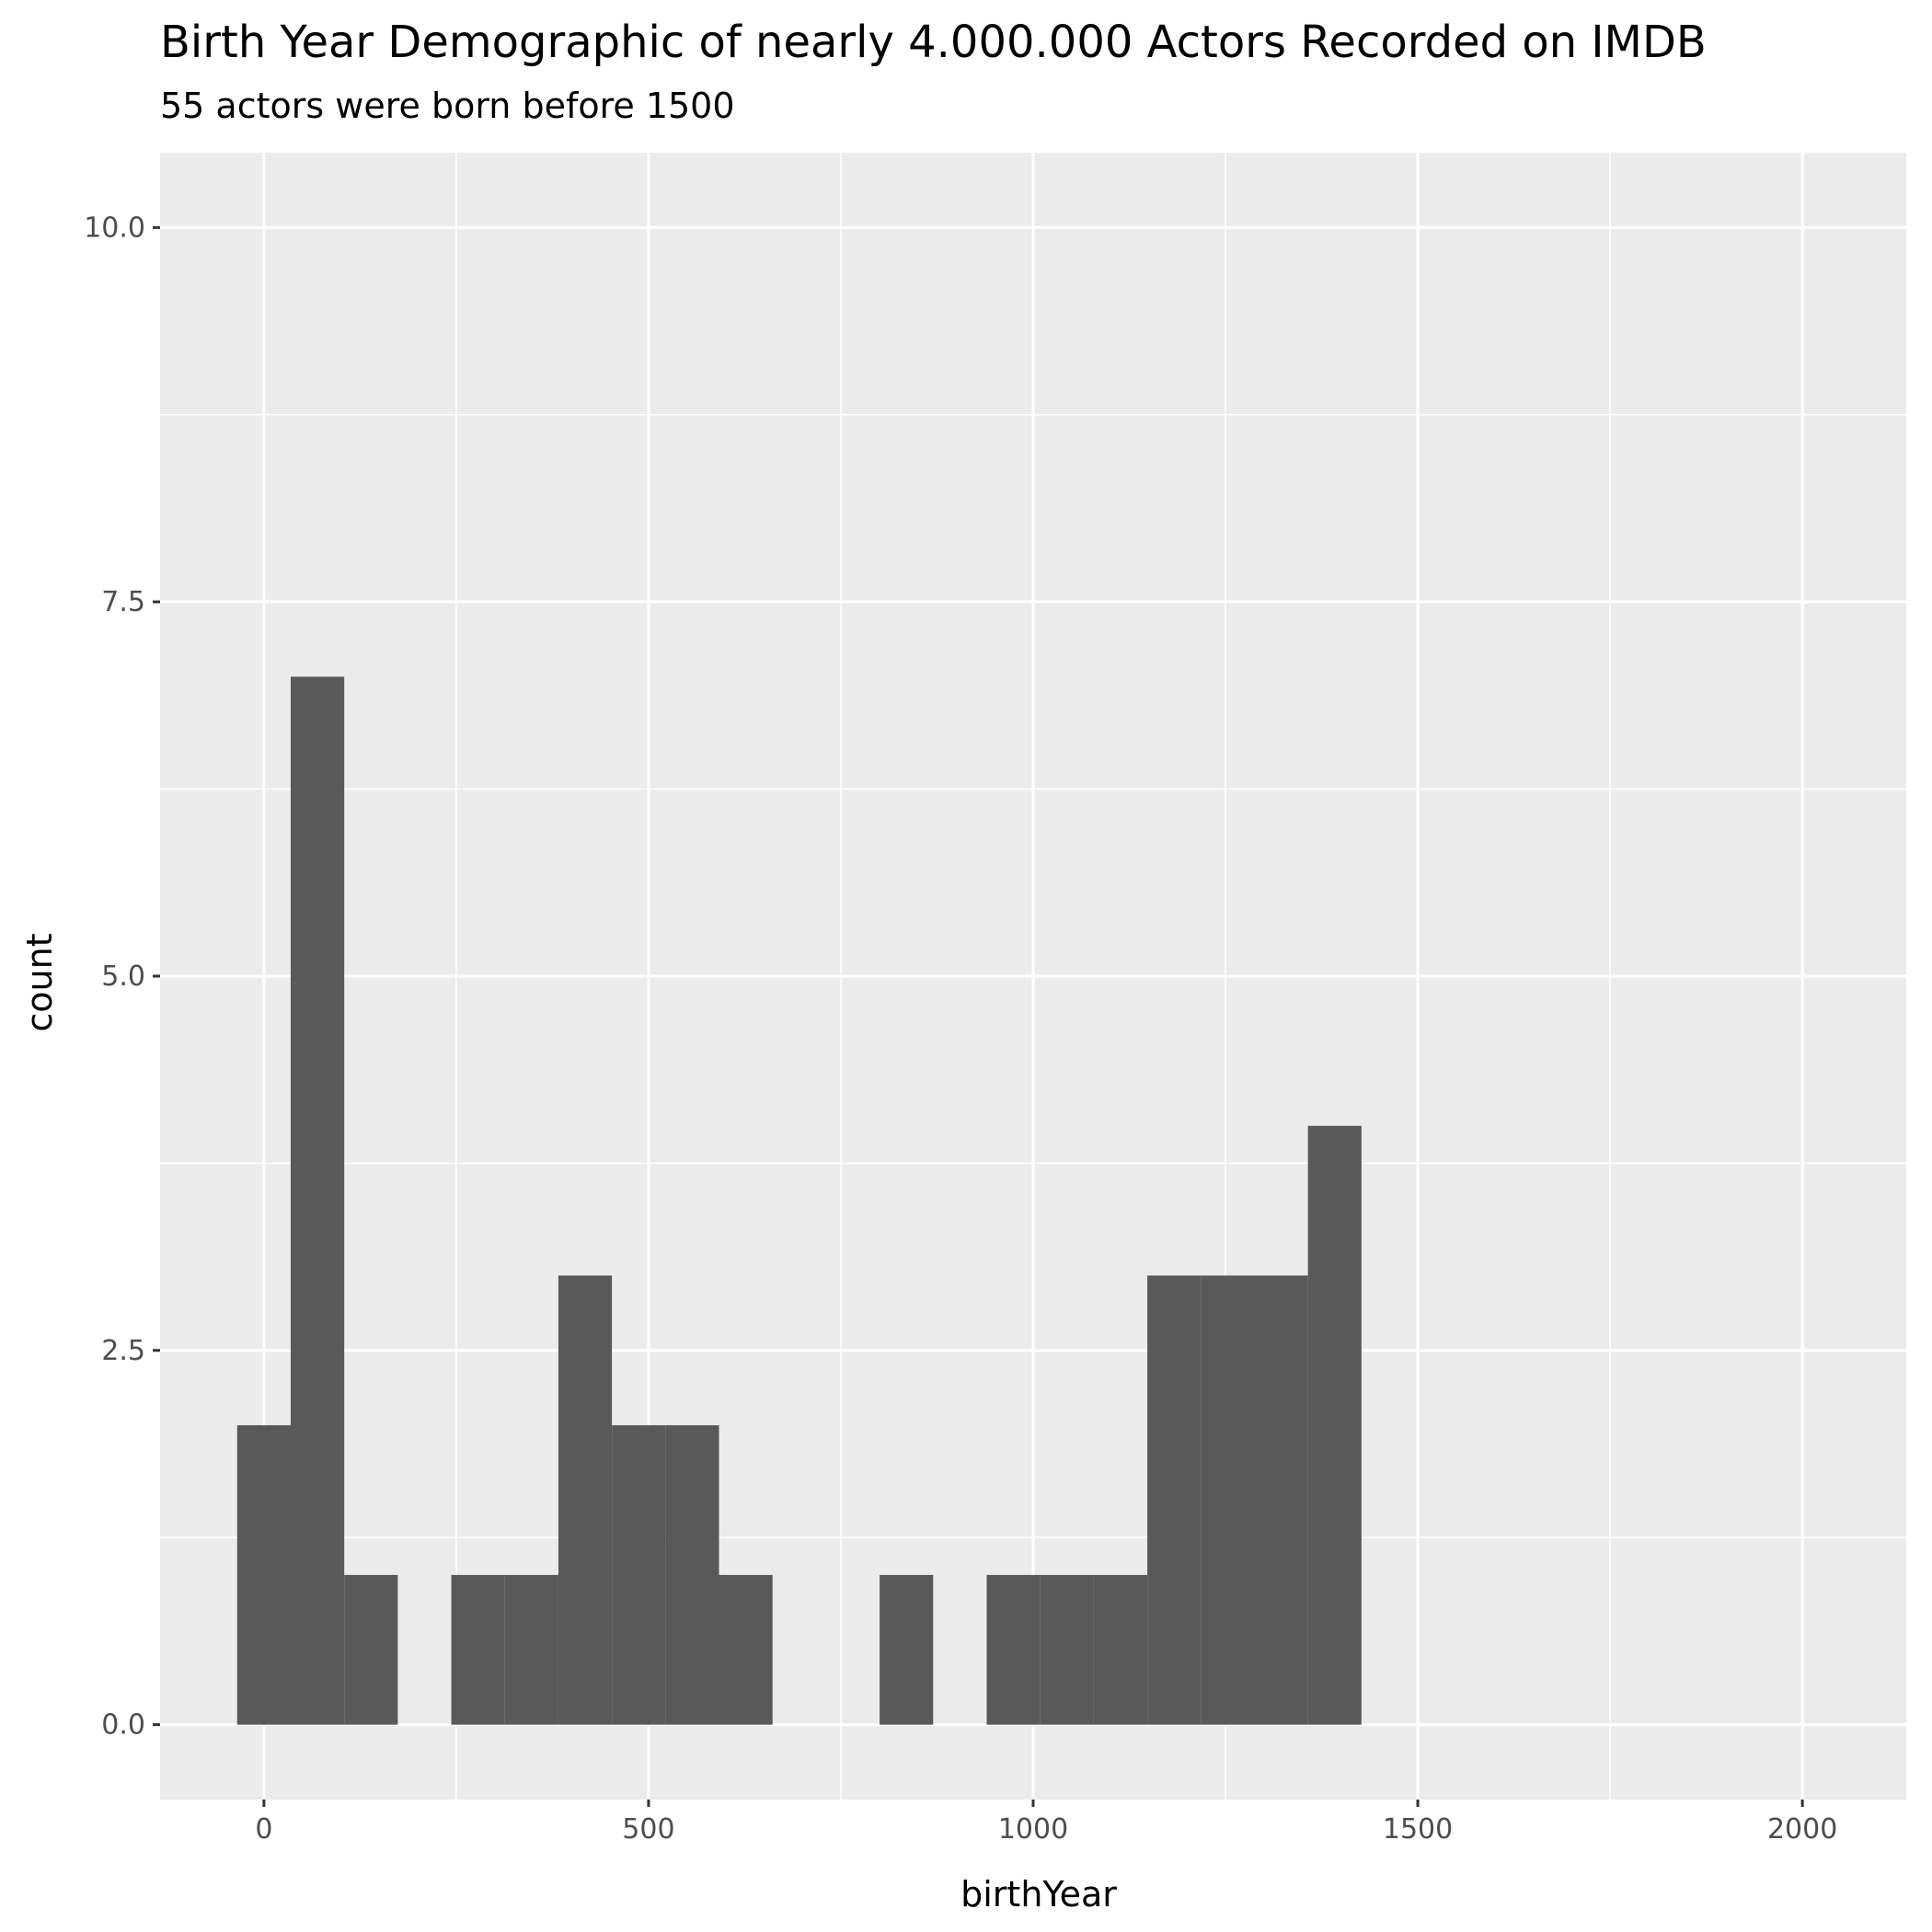 The image size is (1932, 1932). What do you see at coordinates (447, 106) in the screenshot?
I see `chart-subtitle: 55 actors were born before 1500` at bounding box center [447, 106].